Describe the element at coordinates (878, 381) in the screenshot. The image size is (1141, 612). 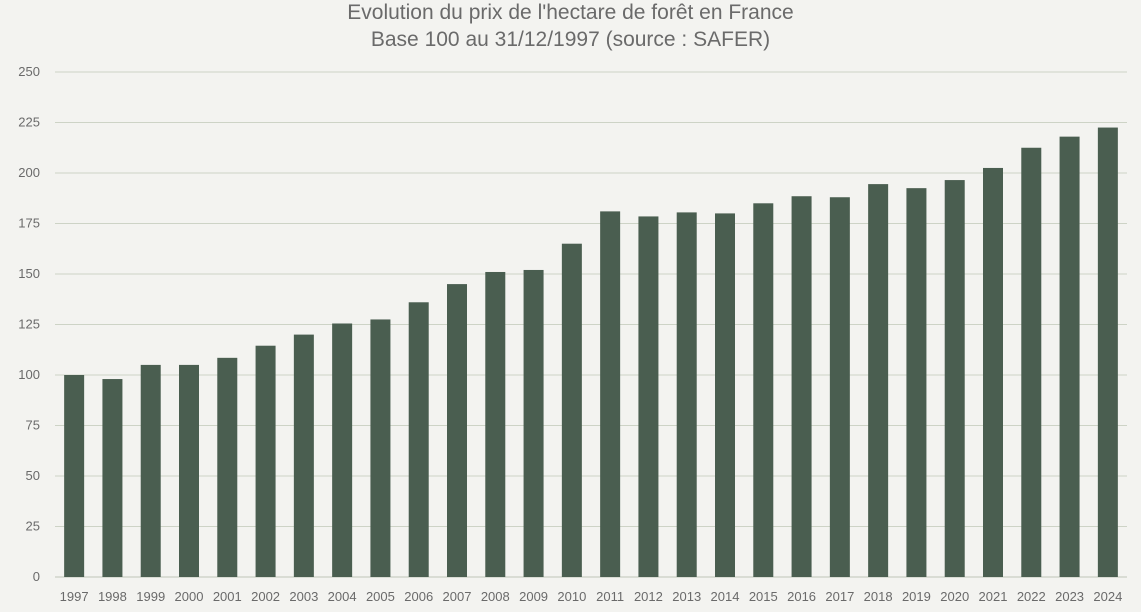
I see `bar-2018` at that location.